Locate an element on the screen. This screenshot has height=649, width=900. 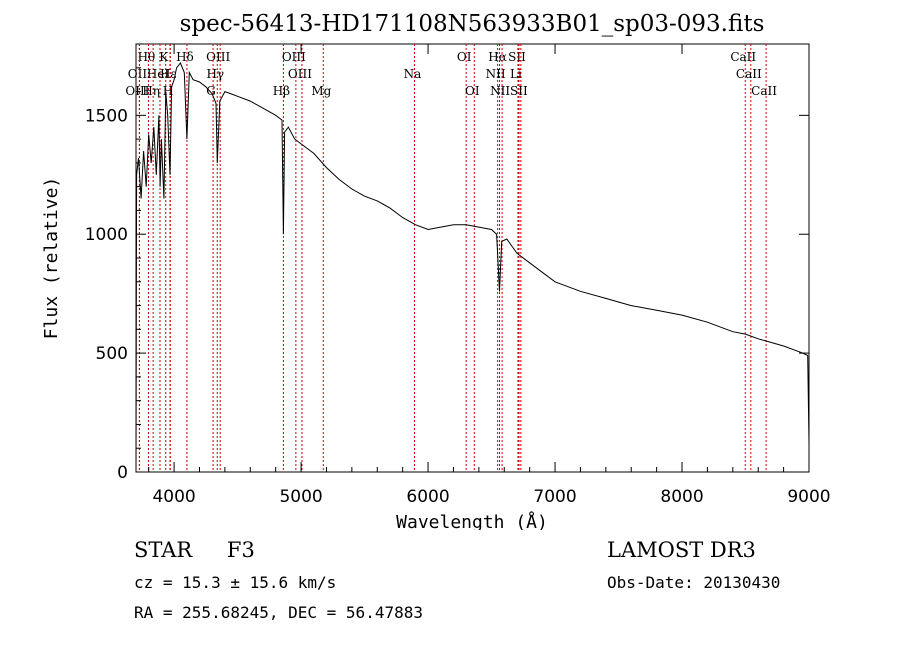
line-label-2: OIII is located at coordinates (137, 91).